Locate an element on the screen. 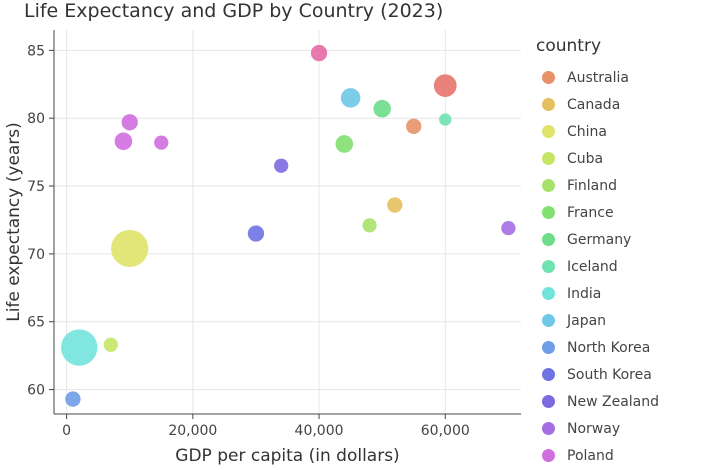 The width and height of the screenshot is (705, 470). legend-label: Iceland is located at coordinates (592, 266).